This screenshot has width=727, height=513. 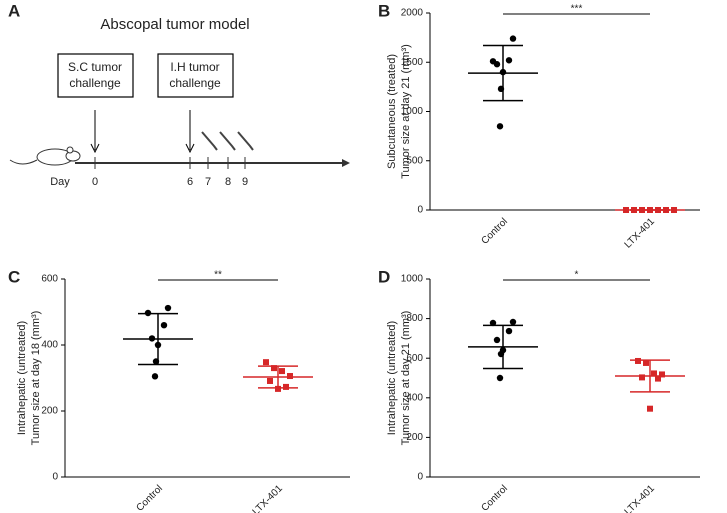 What do you see at coordinates (14, 276) in the screenshot?
I see `panel-label: C` at bounding box center [14, 276].